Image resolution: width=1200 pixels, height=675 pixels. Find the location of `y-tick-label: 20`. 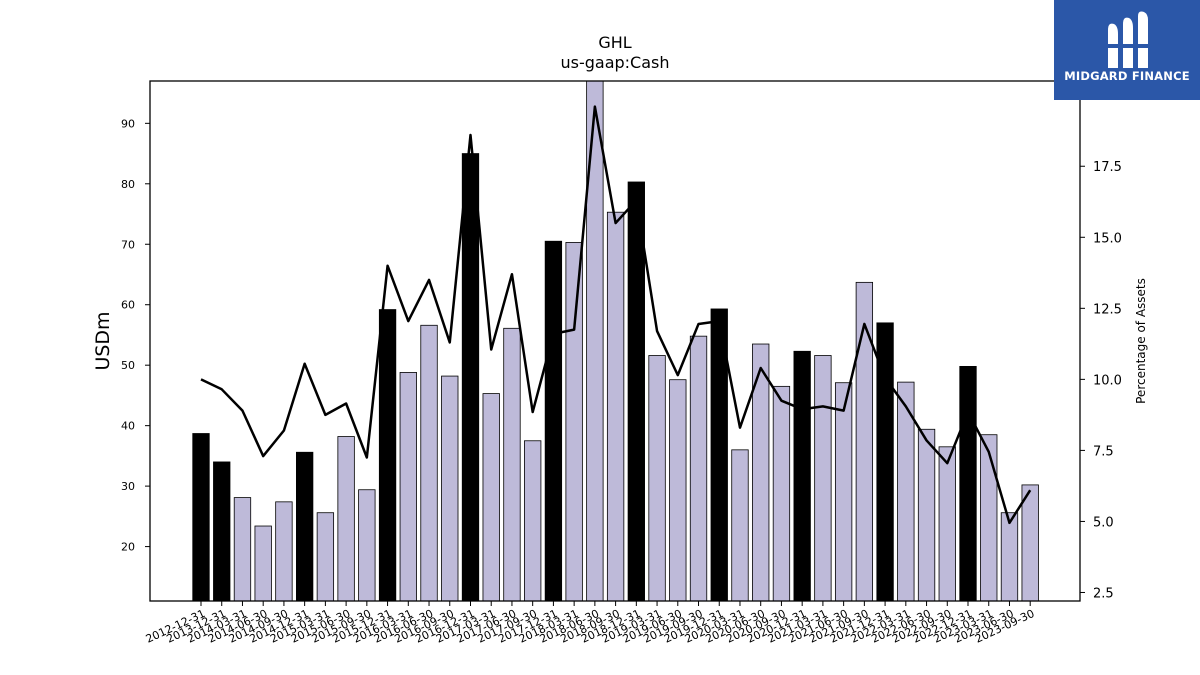

y-tick-label: 20 is located at coordinates (128, 547).